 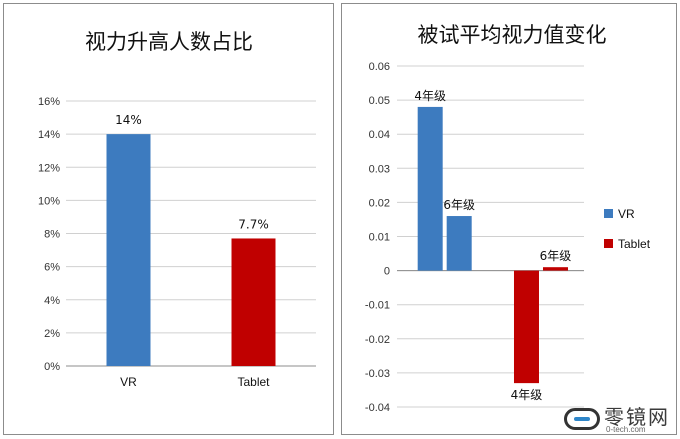 I want to click on y-tick-label: 0%, so click(x=52, y=367).